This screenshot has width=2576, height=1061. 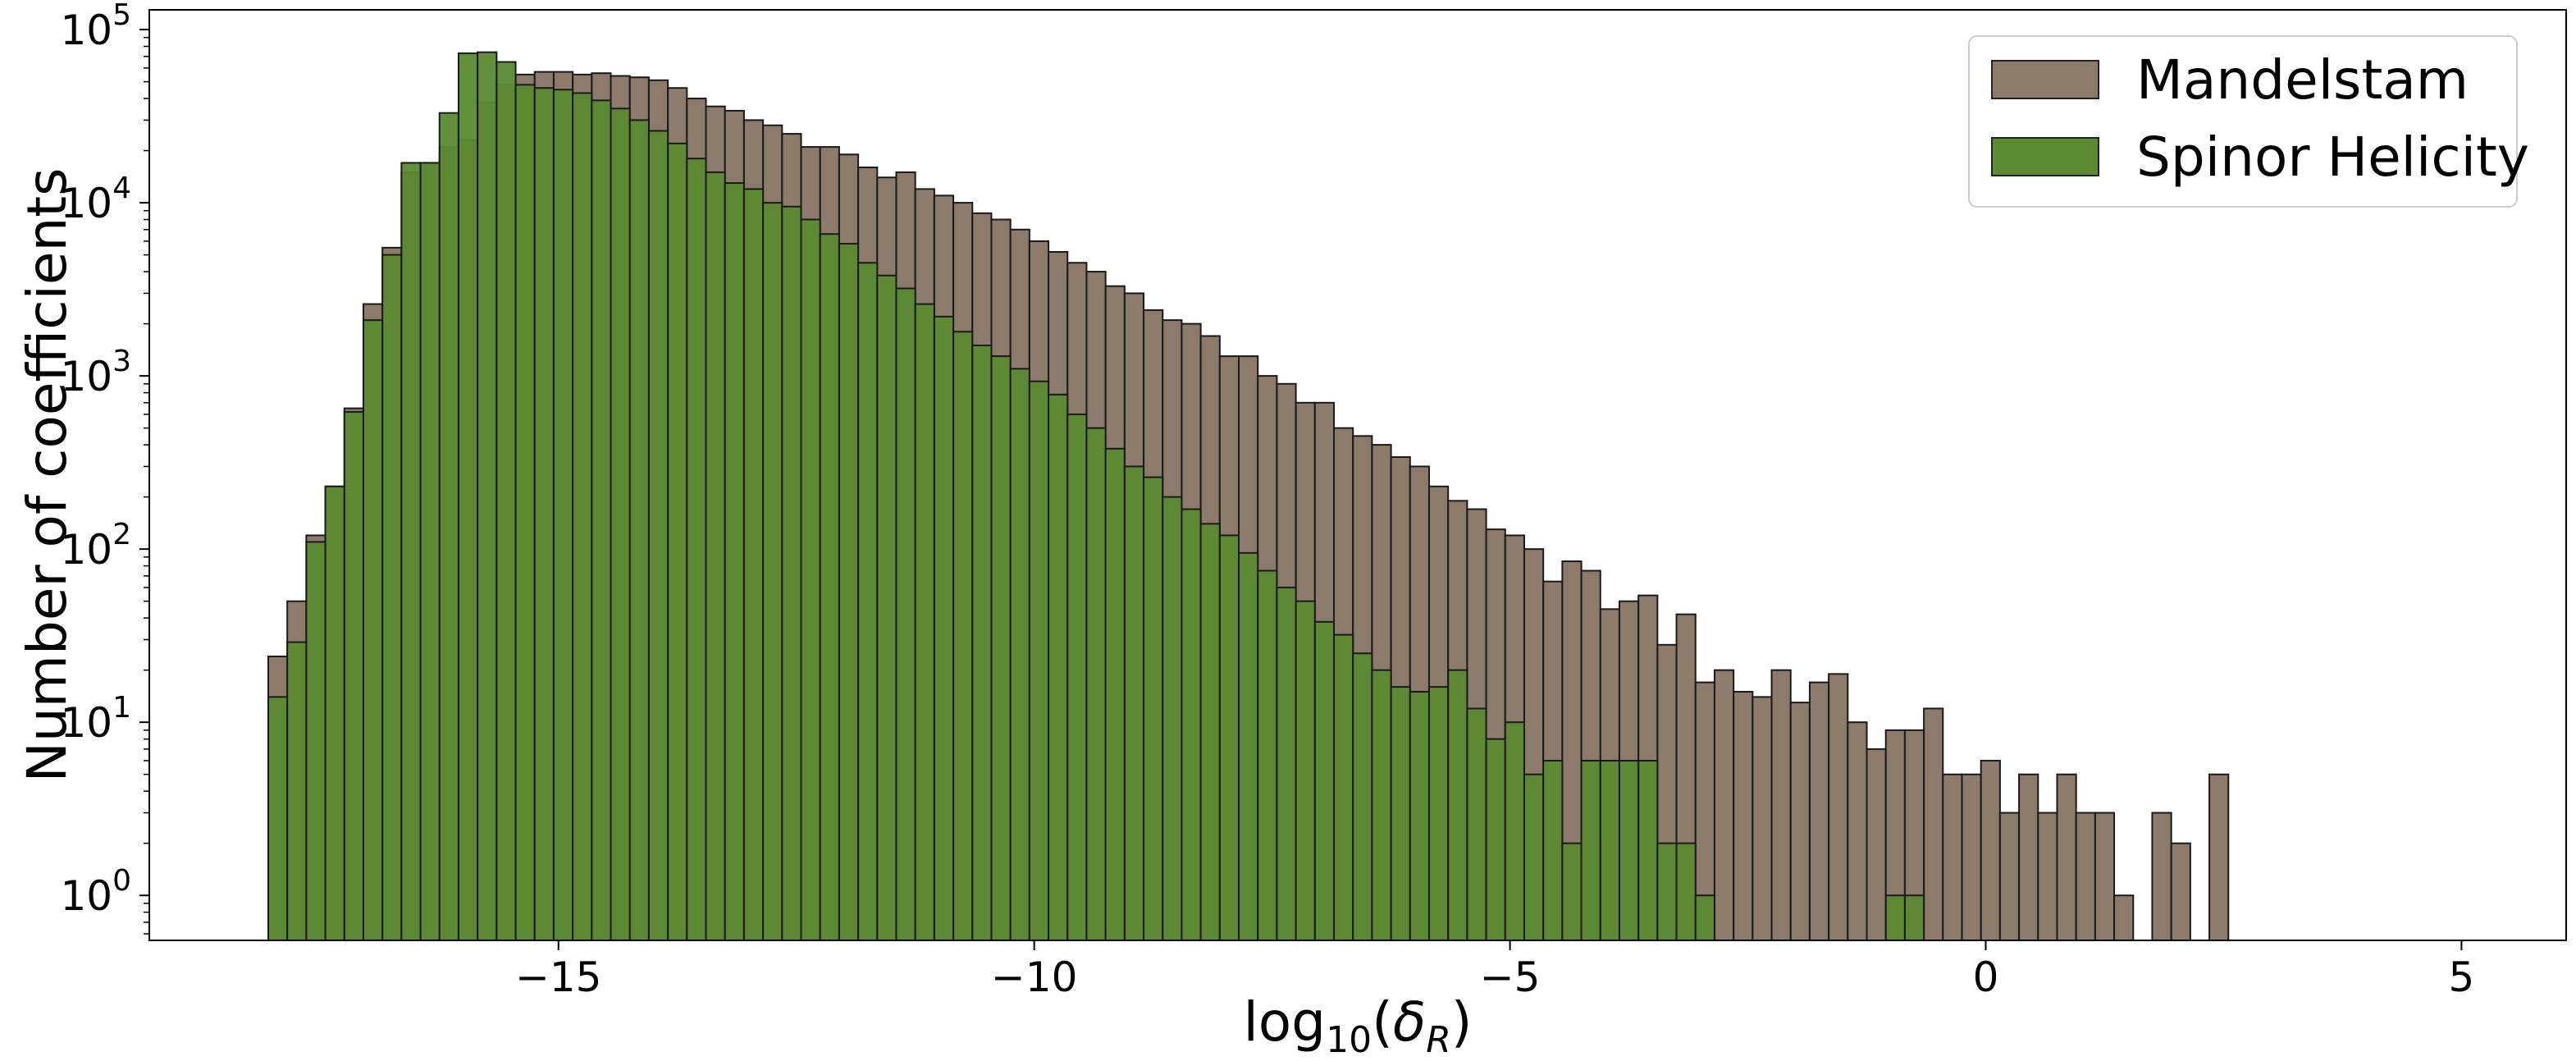 I want to click on y-axis-ticks: 10⁰ 10¹ 10² 10³ 10⁴ 10⁵, so click(x=105, y=468).